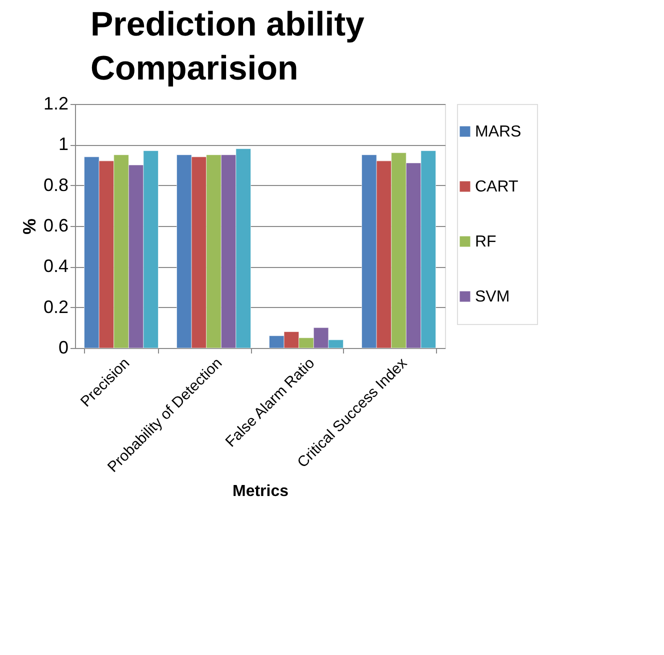  What do you see at coordinates (260, 491) in the screenshot?
I see `x-axis-title: Metrics` at bounding box center [260, 491].